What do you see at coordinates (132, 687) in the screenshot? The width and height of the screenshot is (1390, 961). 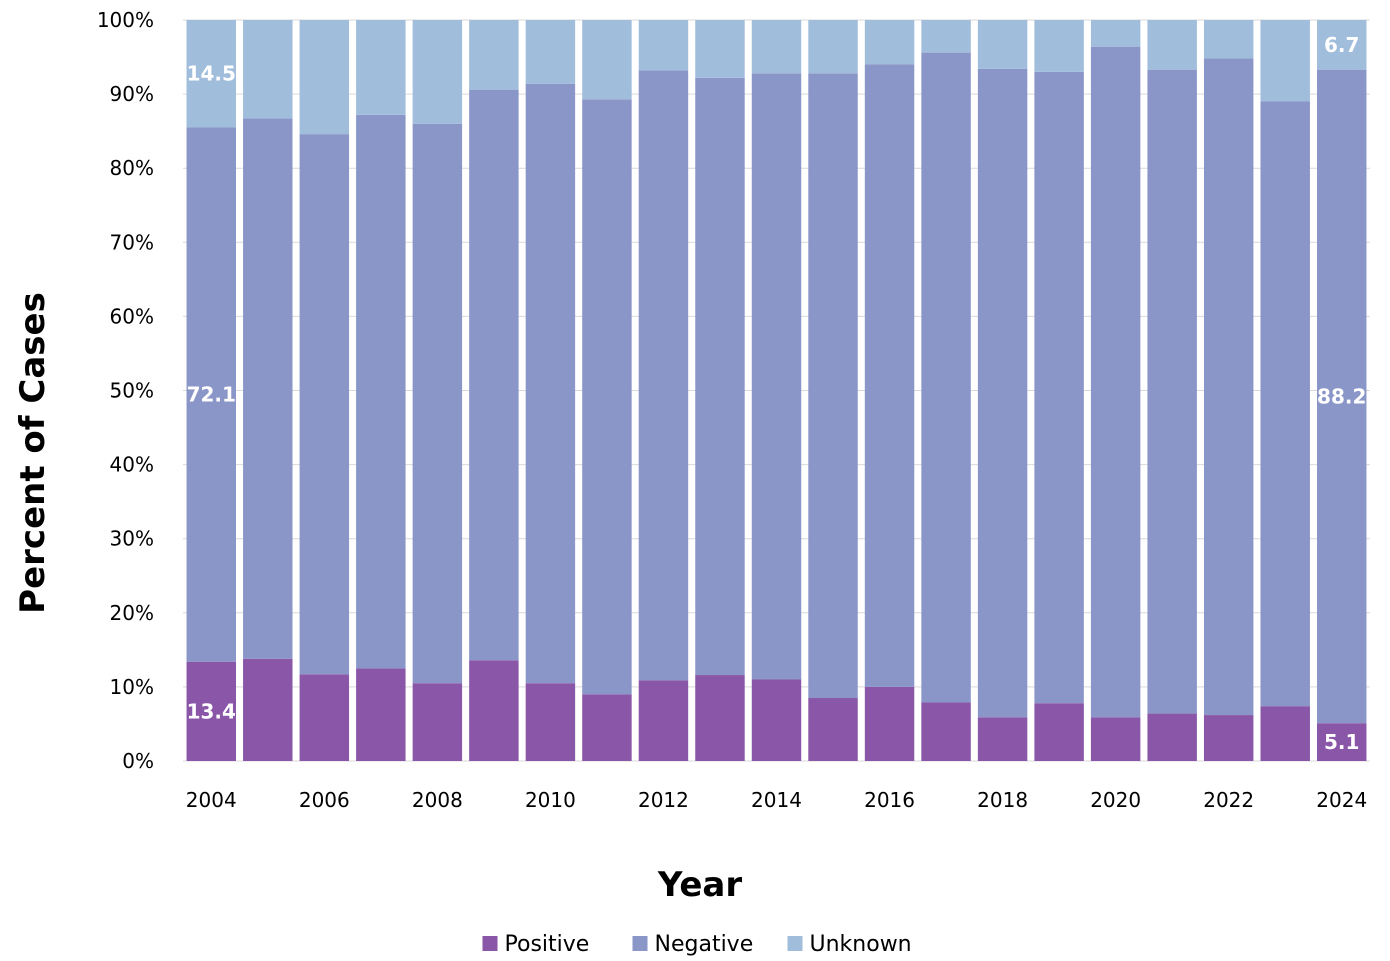 I see `y-tick-label: 10%` at bounding box center [132, 687].